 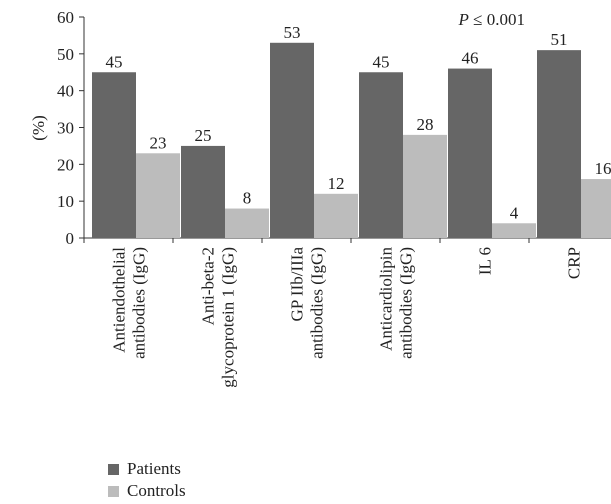 I want to click on category-label: Anticardiolipinantibodies (IgG), so click(x=396, y=303).